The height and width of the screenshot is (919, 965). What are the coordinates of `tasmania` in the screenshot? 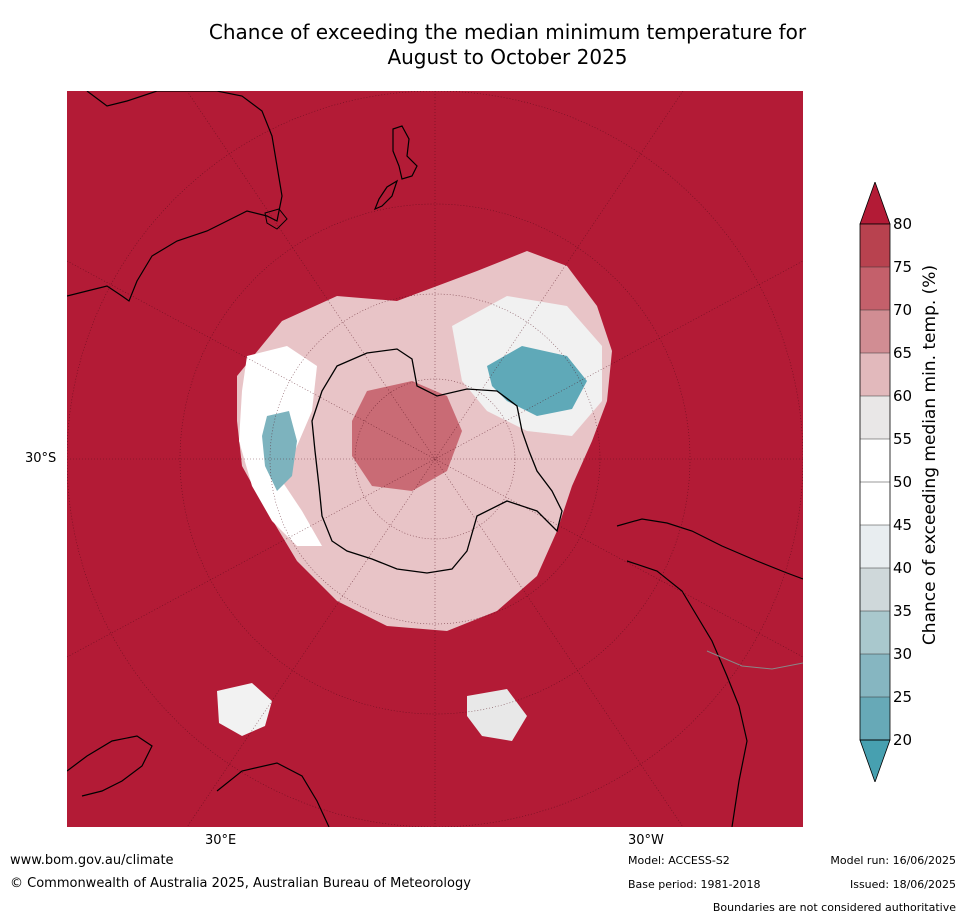 It's located at (276, 219).